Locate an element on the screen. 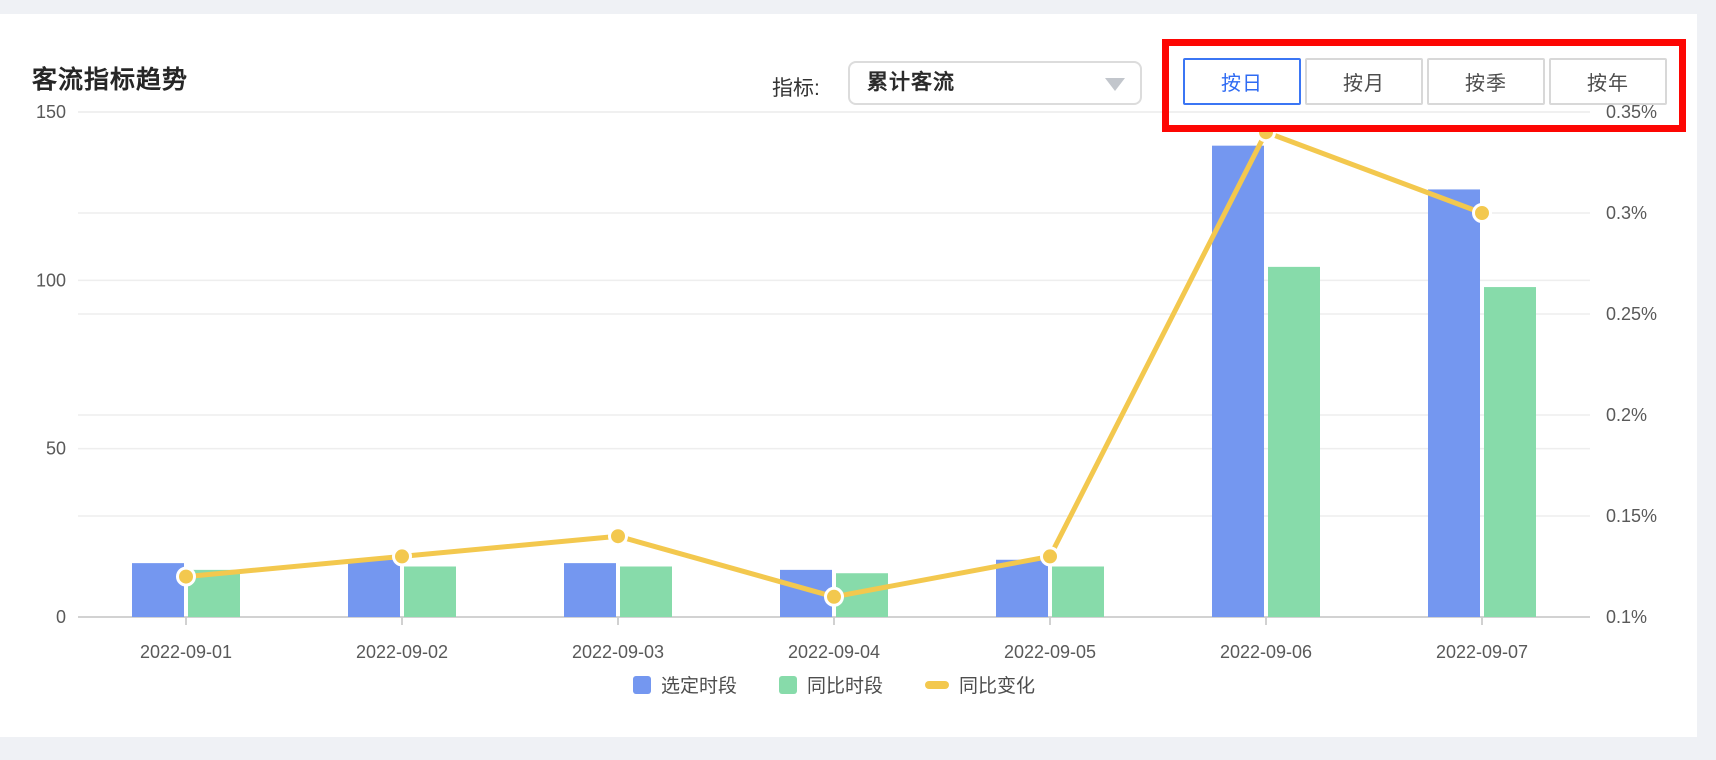 The height and width of the screenshot is (760, 1716). x-axis is located at coordinates (834, 620).